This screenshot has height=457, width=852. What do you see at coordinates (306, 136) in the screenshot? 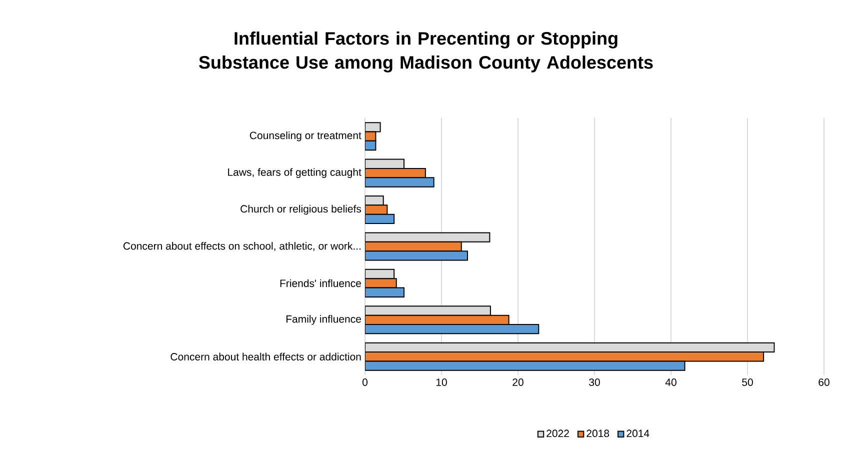
I see `y-tick-label: Counseling or treatment` at bounding box center [306, 136].